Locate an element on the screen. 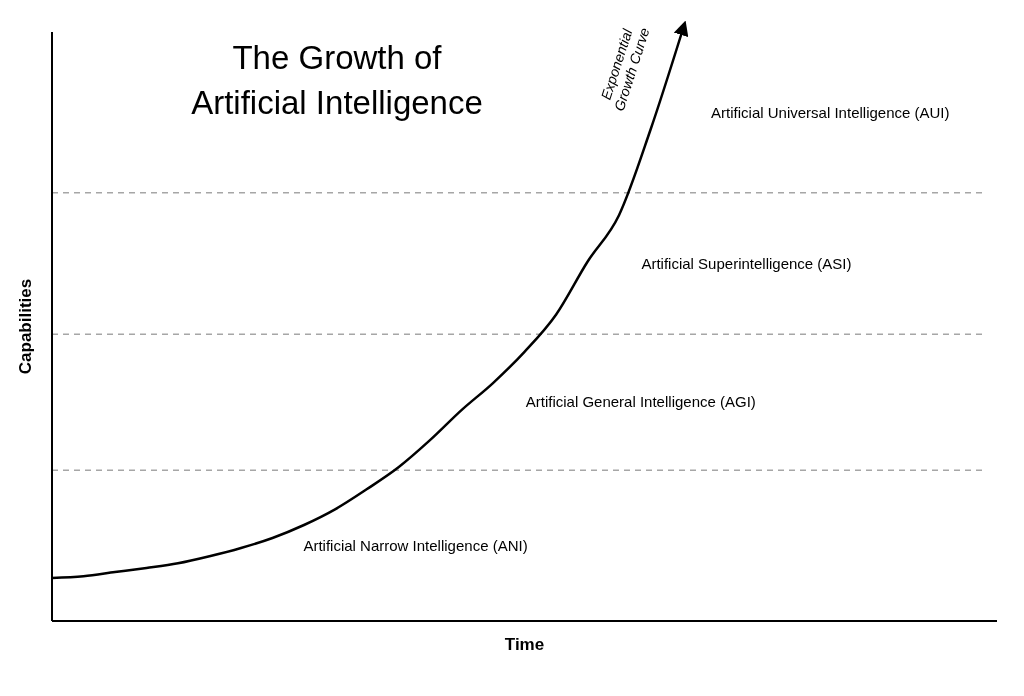 This screenshot has height=696, width=1024. annotation: Artificial Narrow Intelligence (ANI) is located at coordinates (415, 545).